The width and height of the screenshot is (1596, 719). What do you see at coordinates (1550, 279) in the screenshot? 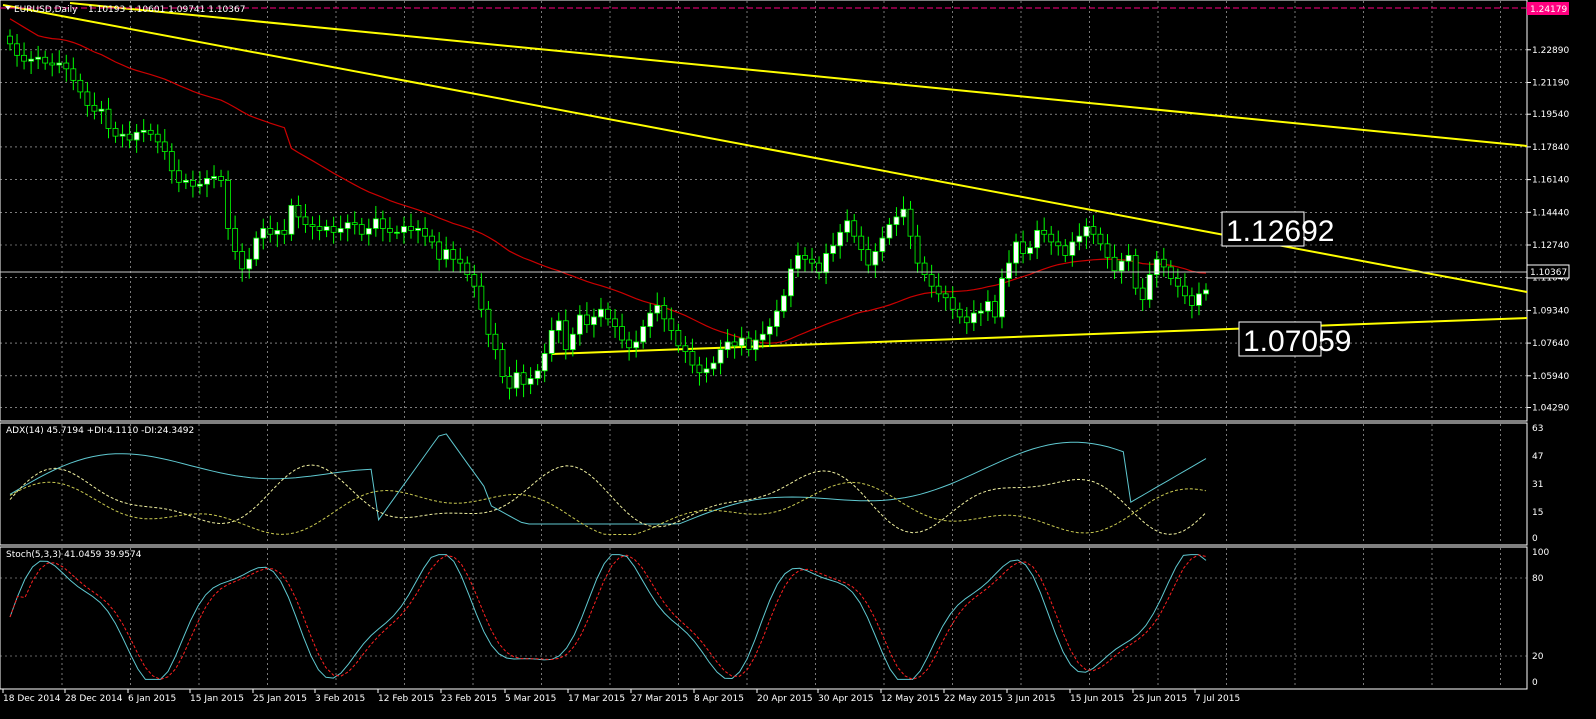
I see `price-tick-label: 1.11040` at bounding box center [1550, 279].